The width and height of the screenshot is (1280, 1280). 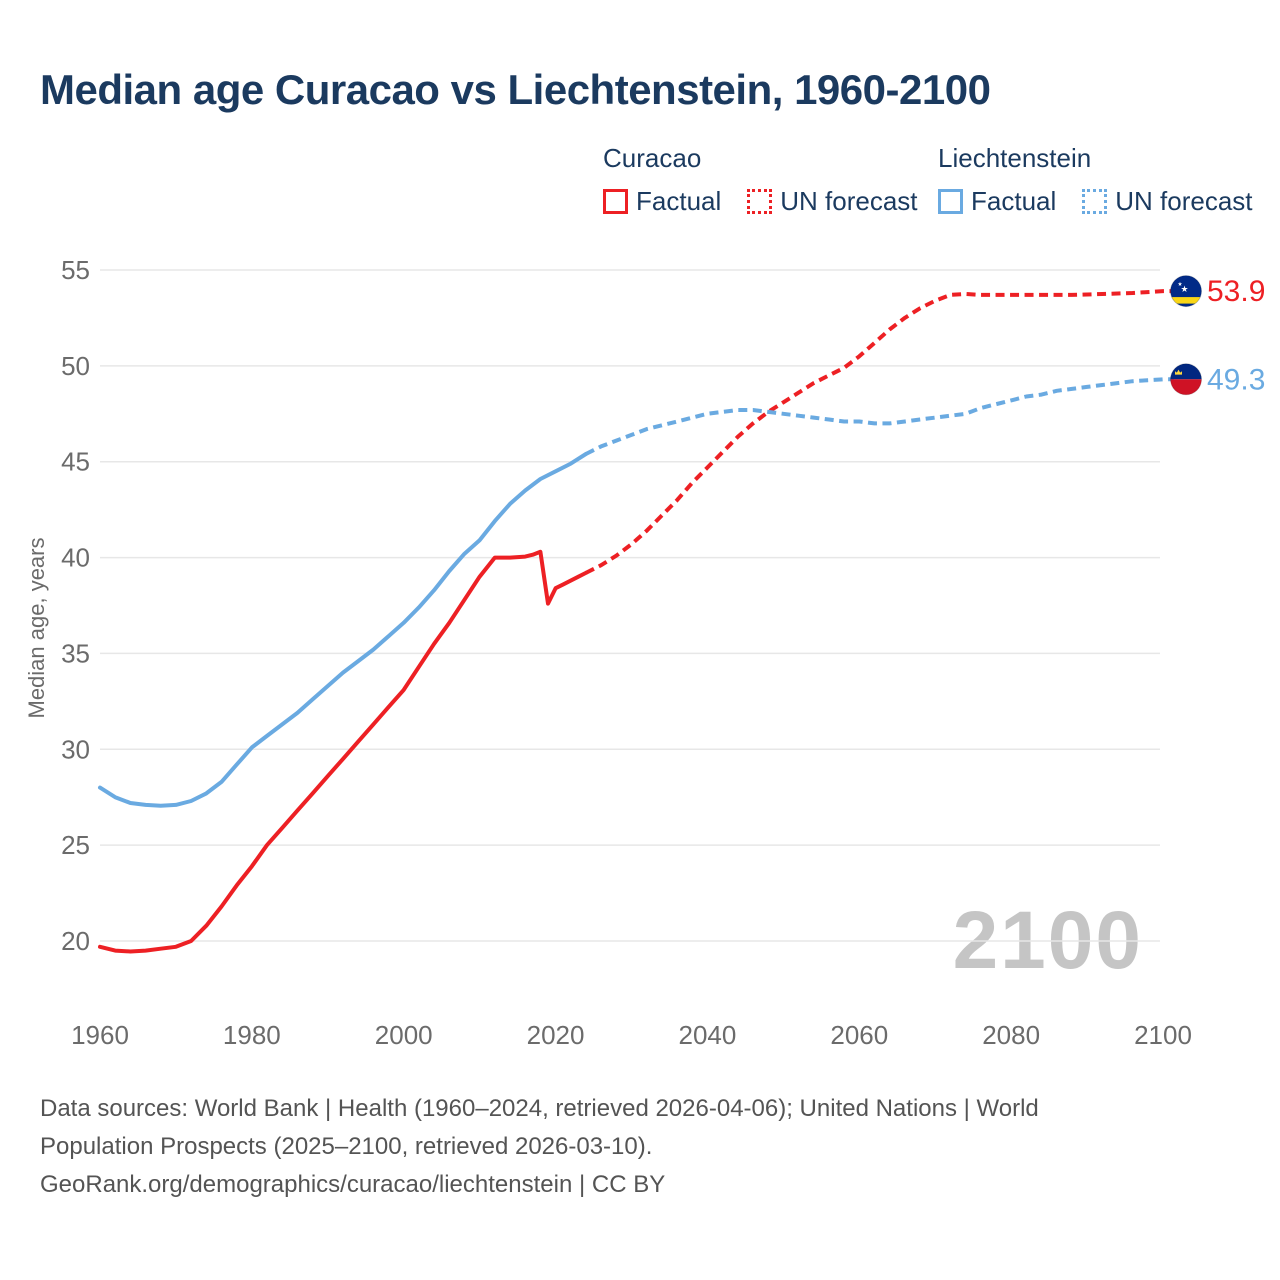 I want to click on y-axis-tick-labels: 20 25 30 35 40 45 50 55, so click(x=75, y=605).